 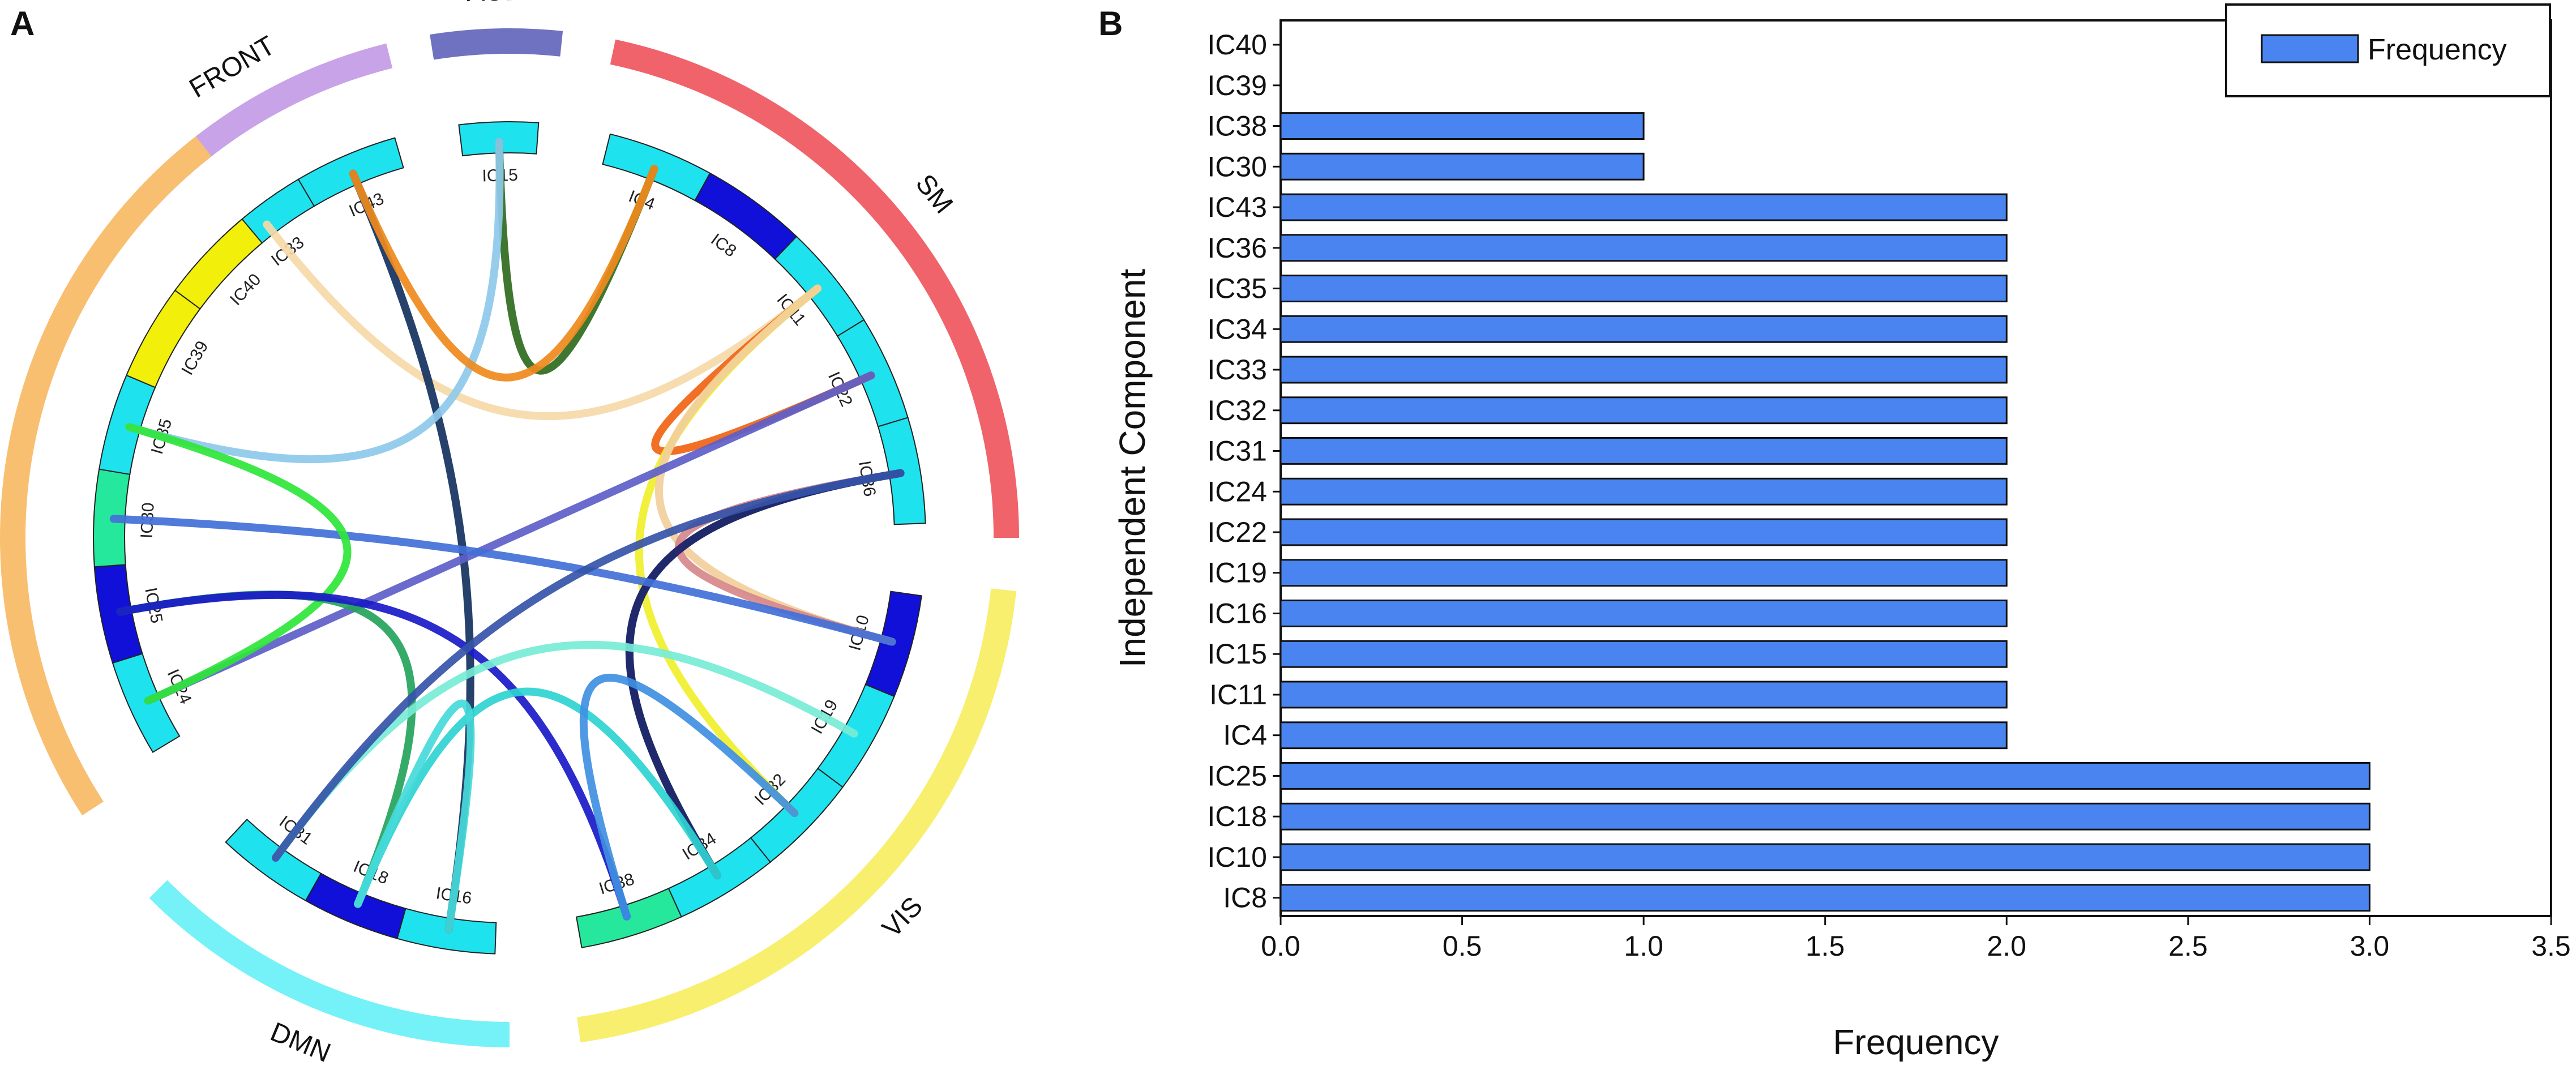 What do you see at coordinates (689, 797) in the screenshot?
I see `link-ic32-ic38` at bounding box center [689, 797].